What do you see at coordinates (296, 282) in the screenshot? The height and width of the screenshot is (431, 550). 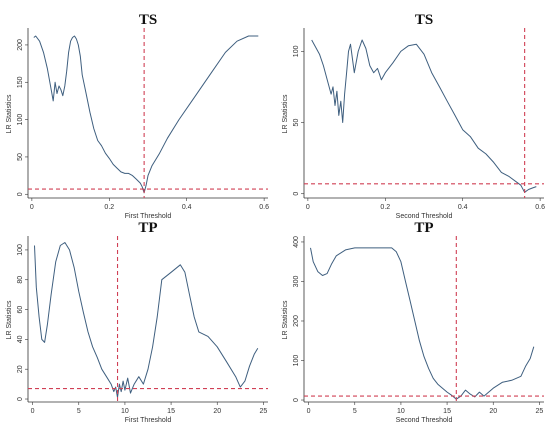 I see `y-tick-label: 300` at bounding box center [296, 282].